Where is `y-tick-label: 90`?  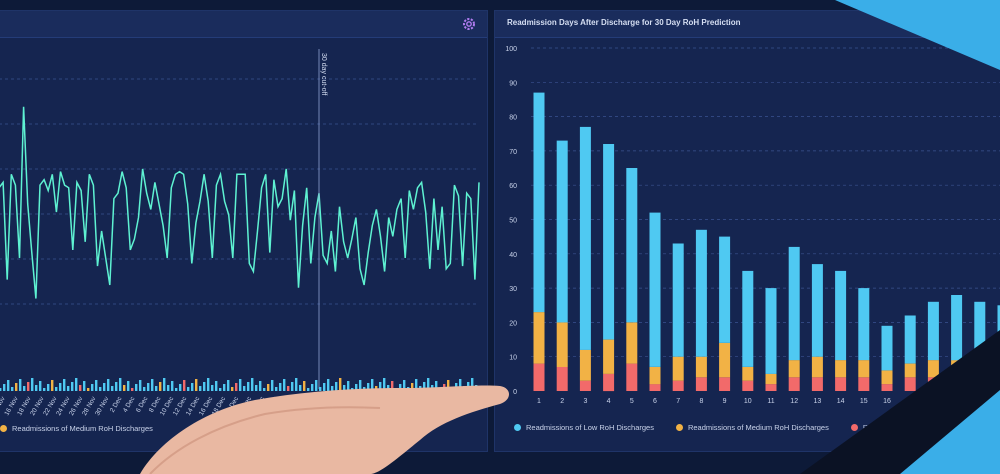
y-tick-label: 90 is located at coordinates (513, 83).